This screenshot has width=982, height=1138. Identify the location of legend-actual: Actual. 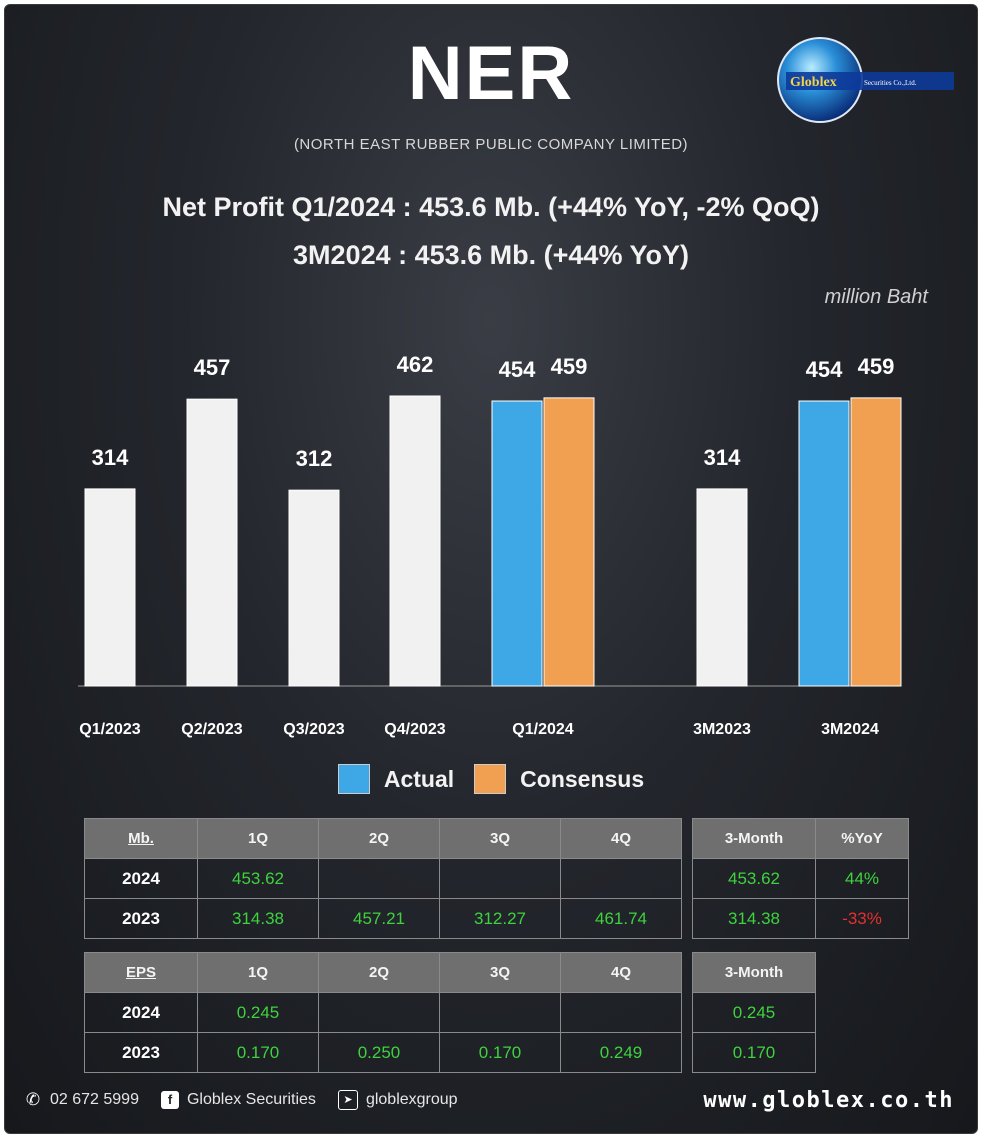
(396, 779).